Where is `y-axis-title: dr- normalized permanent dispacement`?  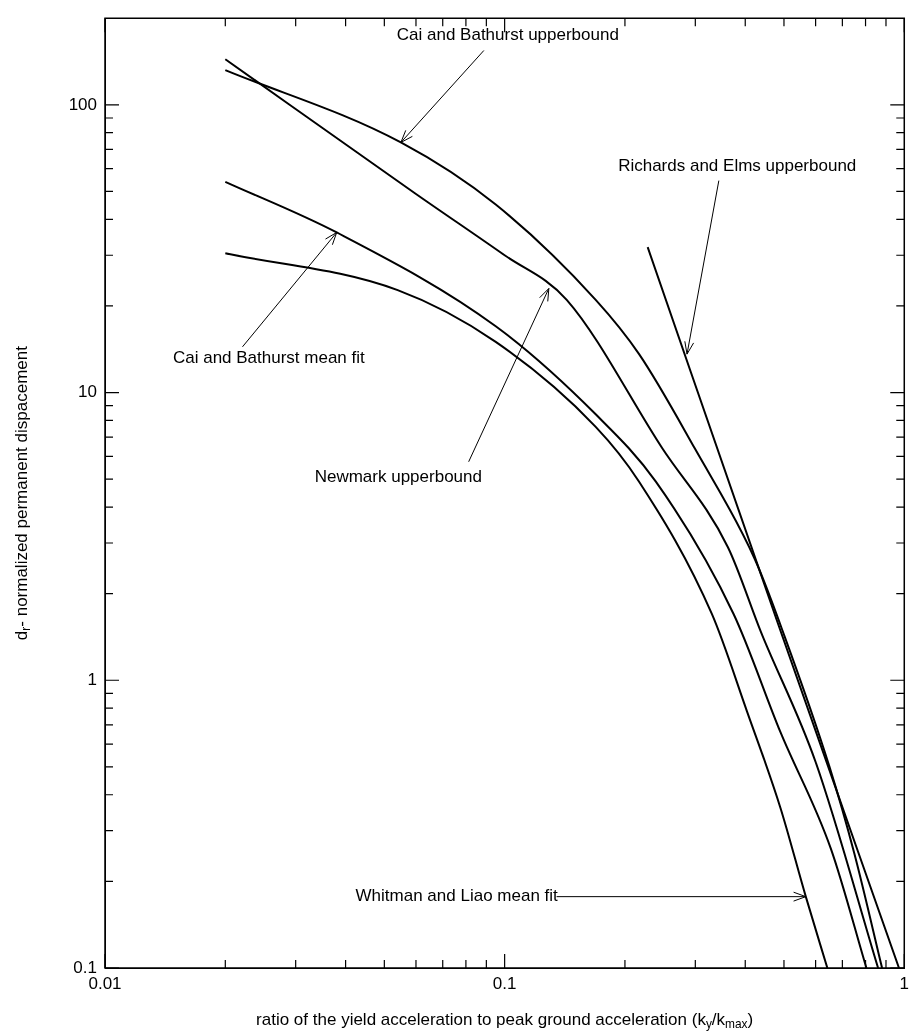 y-axis-title: dr- normalized permanent dispacement is located at coordinates (22, 493).